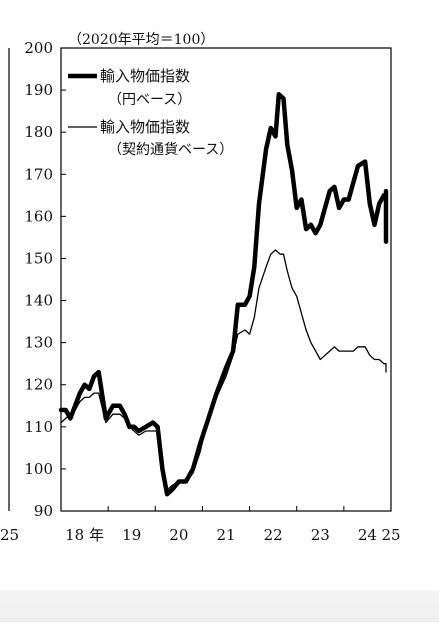 The image size is (439, 627). I want to click on y-tick-label: 110, so click(38, 427).